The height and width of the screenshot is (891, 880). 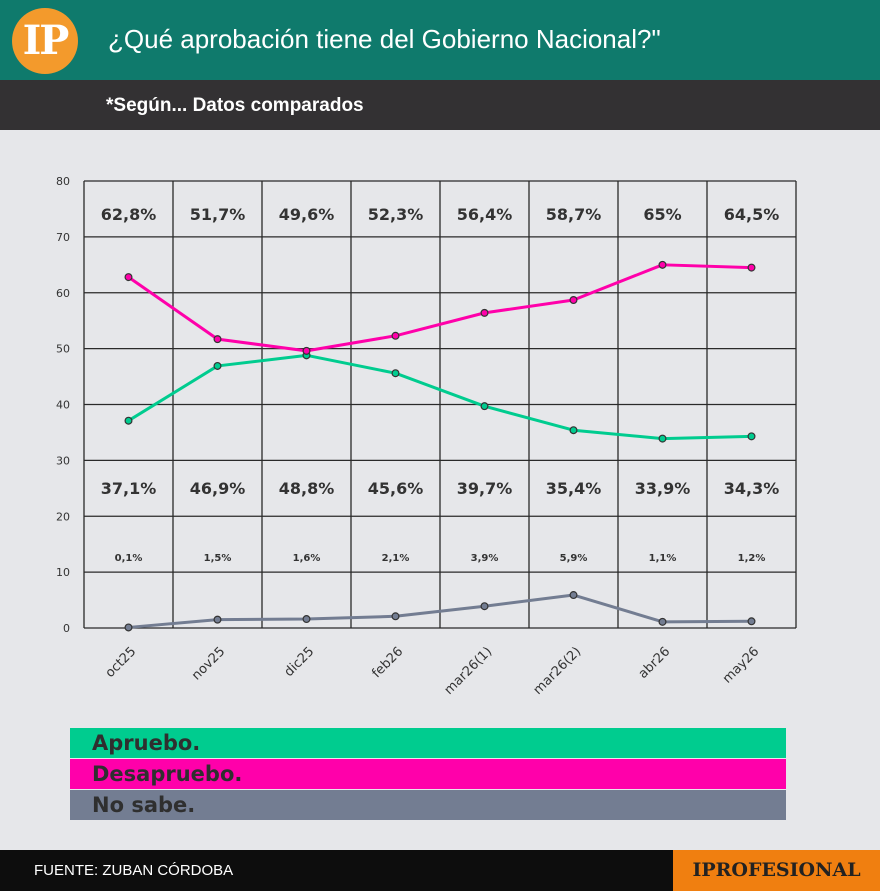 What do you see at coordinates (45, 41) in the screenshot?
I see `ip-logo: IP` at bounding box center [45, 41].